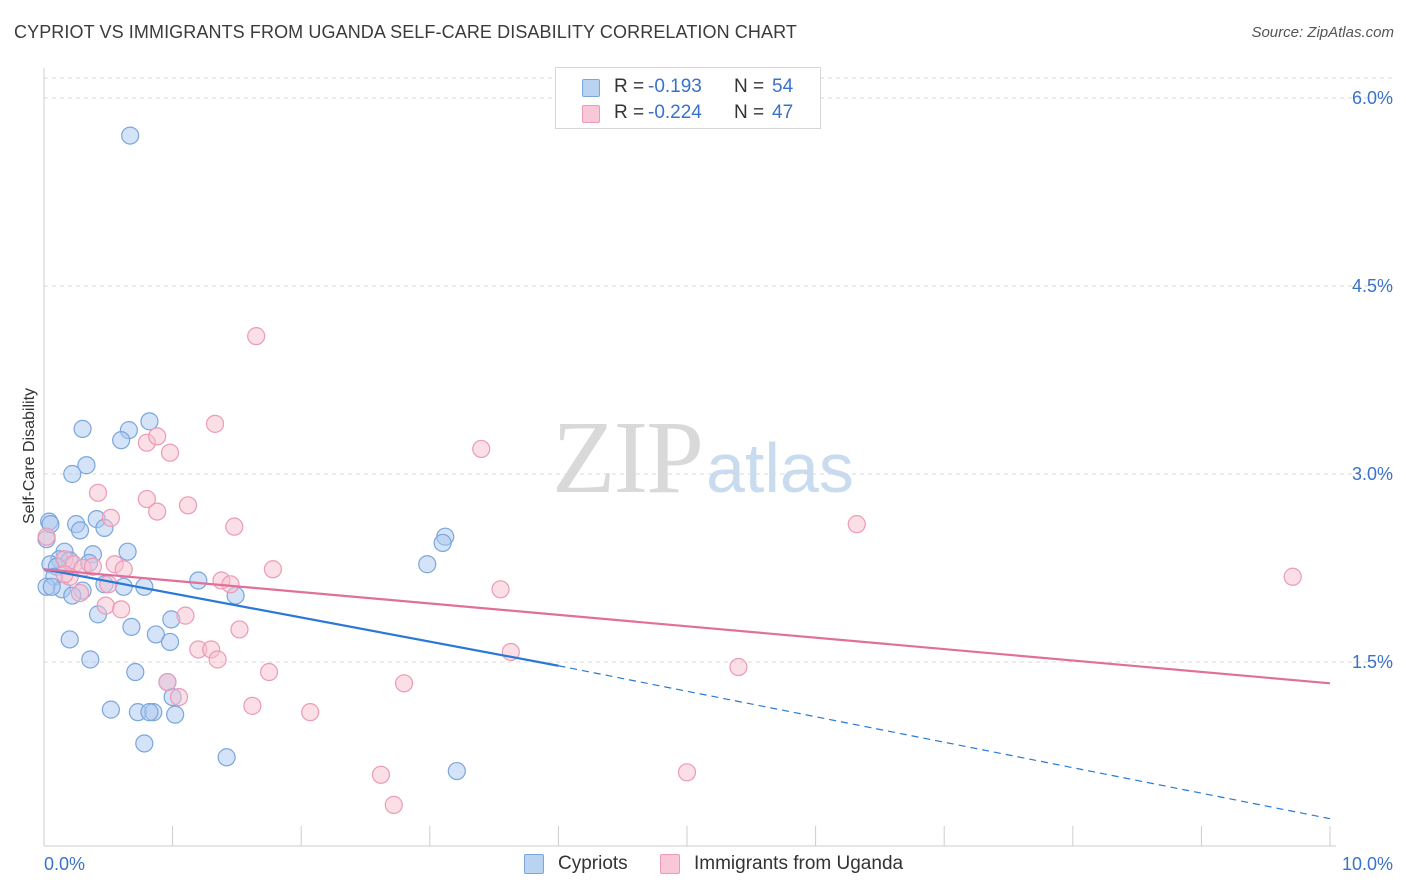 This screenshot has height=892, width=1406. Describe the element at coordinates (670, 864) in the screenshot. I see `uganda-legend-swatch` at that location.